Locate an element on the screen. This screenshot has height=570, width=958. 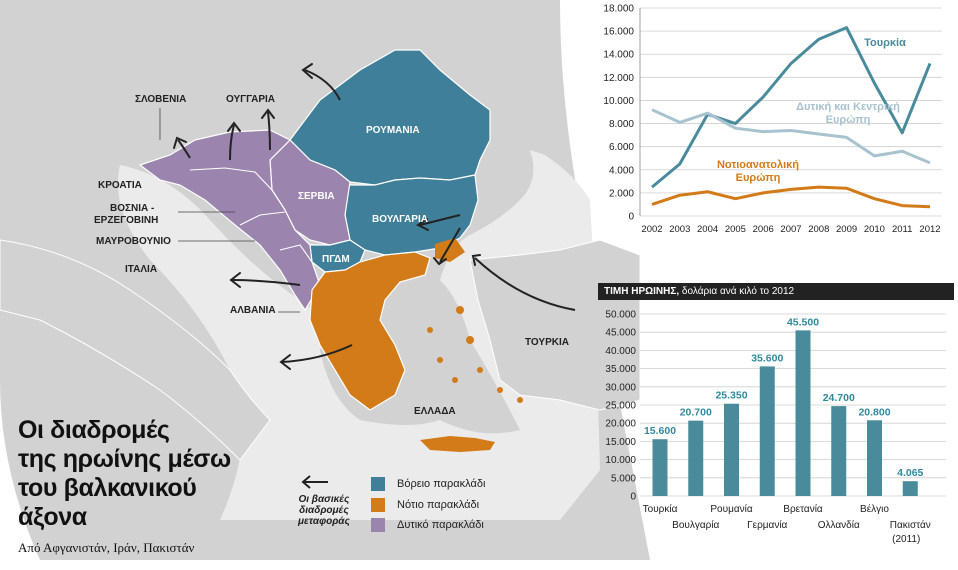
bar-category-label: Τουρκία is located at coordinates (660, 509).